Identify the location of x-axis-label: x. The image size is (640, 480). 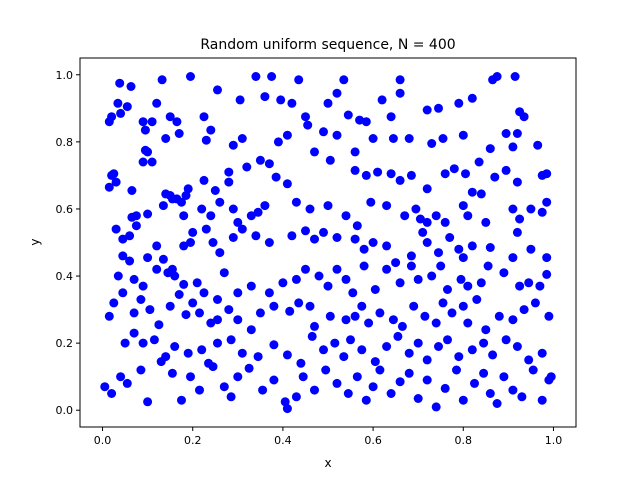
(327, 463).